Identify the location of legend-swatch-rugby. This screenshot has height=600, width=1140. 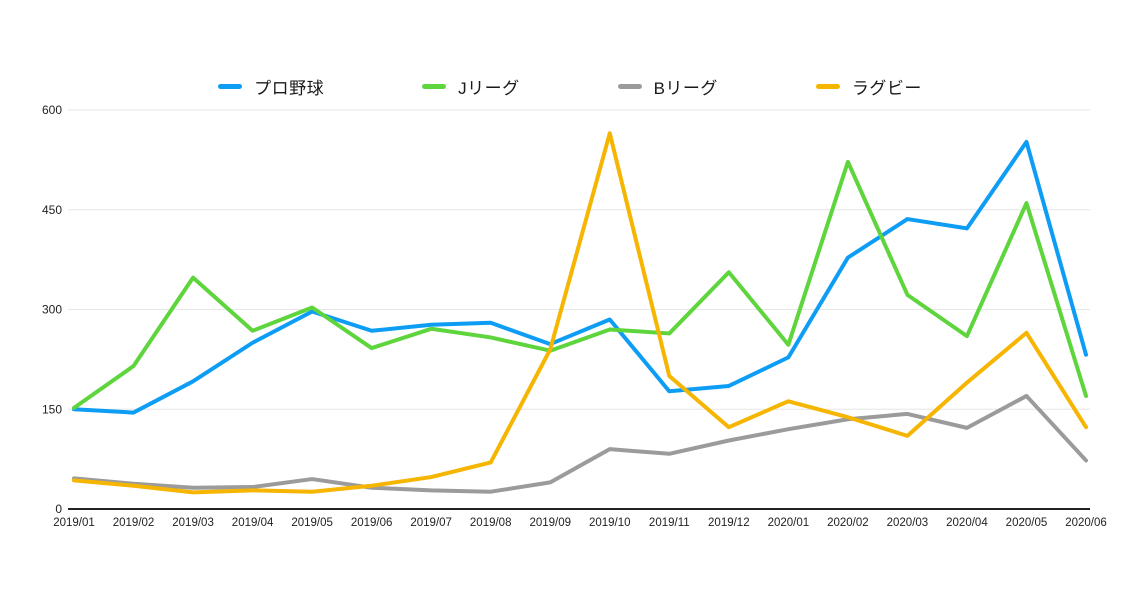
(827, 86).